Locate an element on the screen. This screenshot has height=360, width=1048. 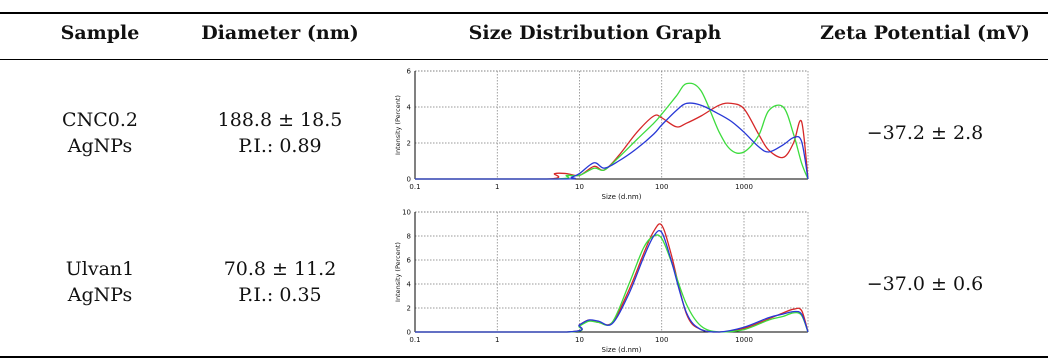
chart0-x-axis-label: Size (d.nm) is located at coordinates (622, 197).